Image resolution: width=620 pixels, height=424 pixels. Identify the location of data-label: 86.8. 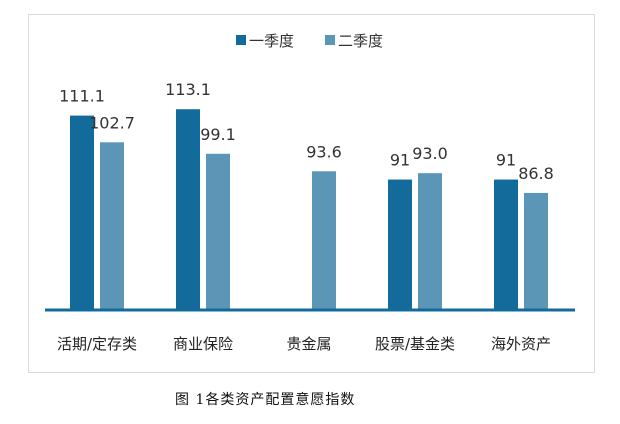
(536, 173).